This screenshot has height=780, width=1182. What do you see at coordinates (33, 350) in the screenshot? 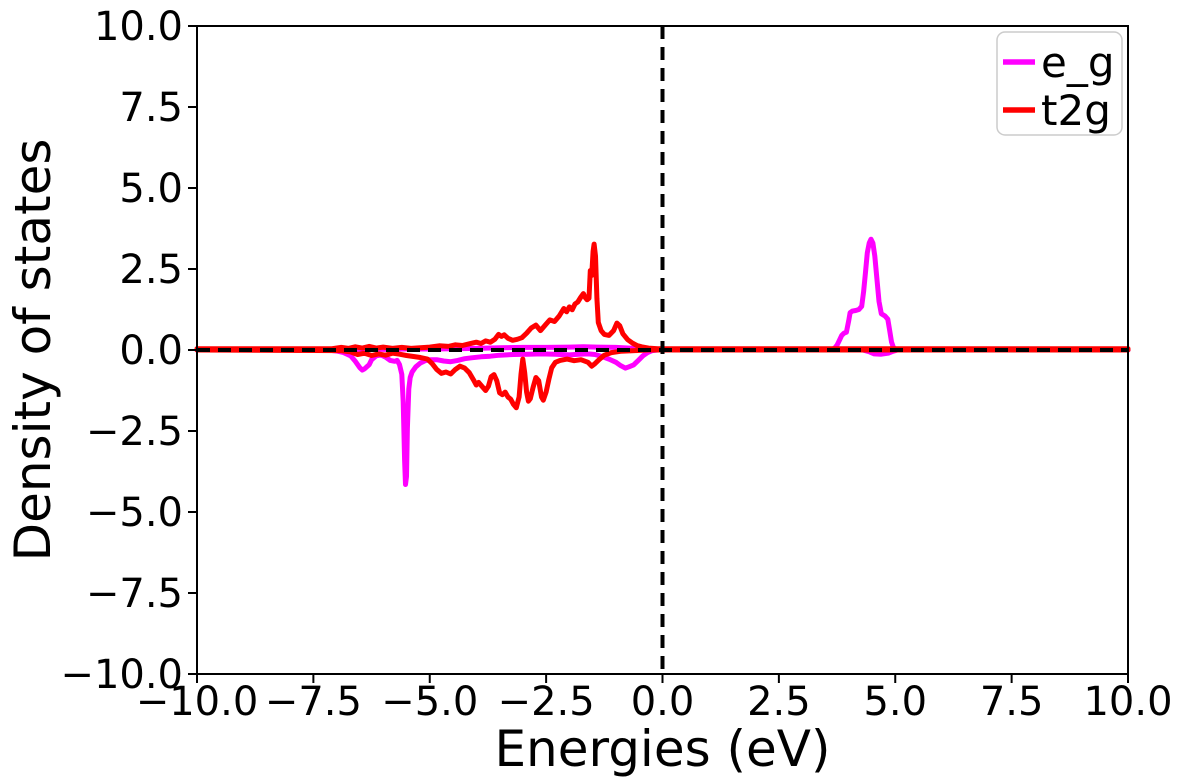
I see `y-axis-label: Density of states` at bounding box center [33, 350].